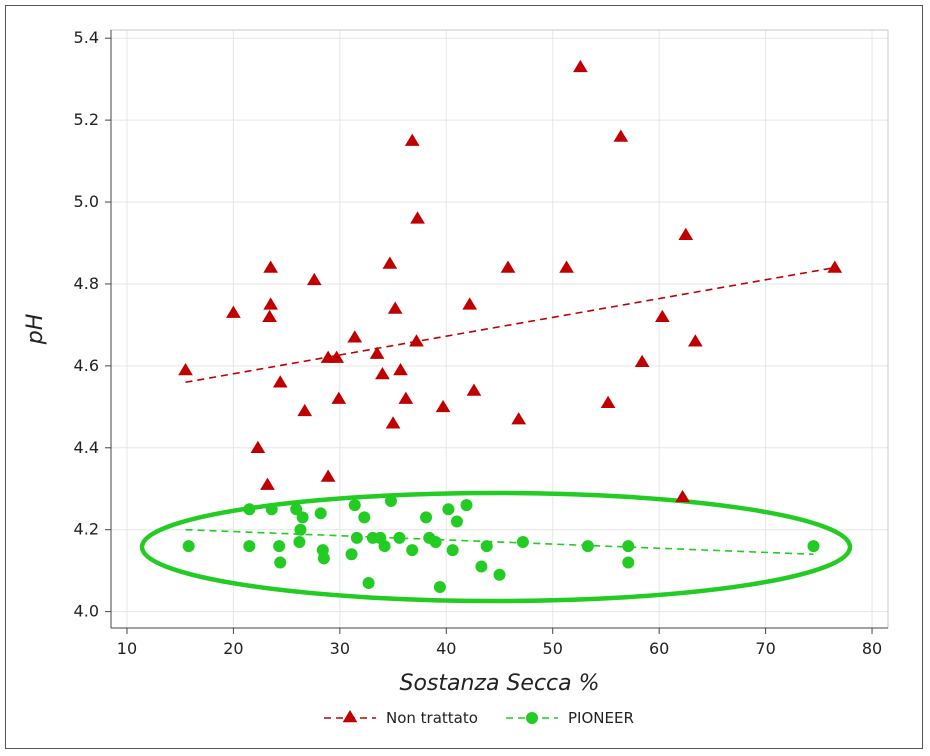  I want to click on x-axis-title: Sostanza Secca %, so click(499, 683).